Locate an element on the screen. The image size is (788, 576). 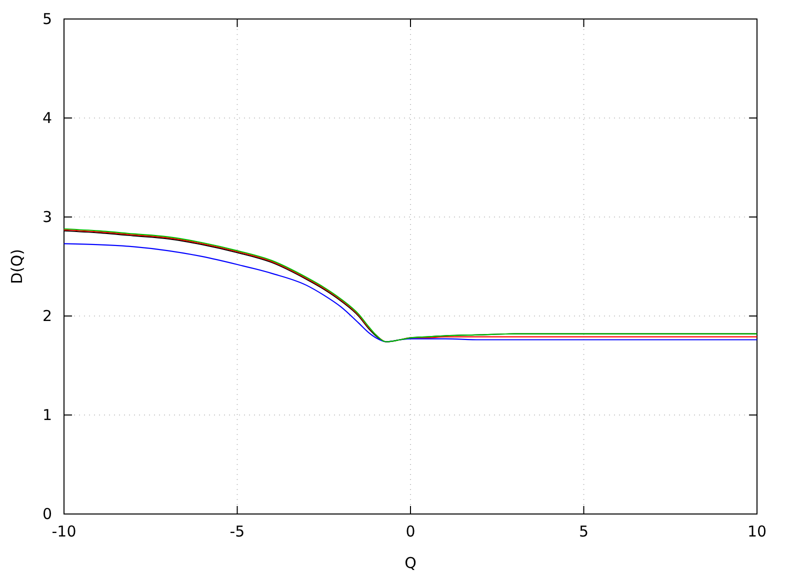
y-tick-label: 0 is located at coordinates (47, 513).